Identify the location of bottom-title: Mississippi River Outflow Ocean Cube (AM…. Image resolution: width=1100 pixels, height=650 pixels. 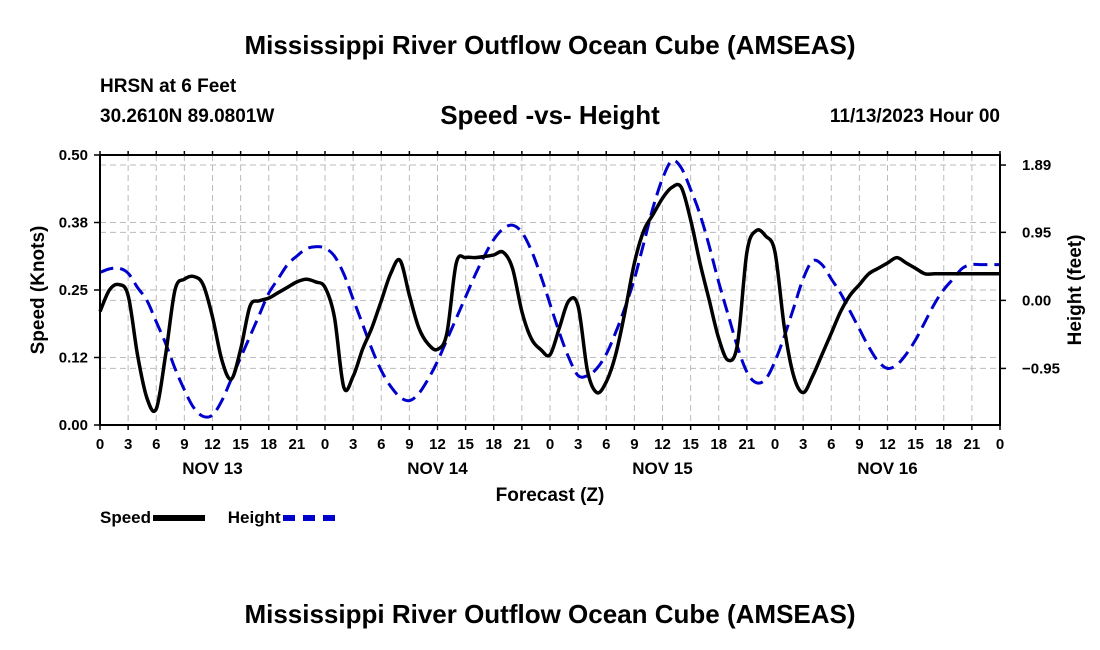
(550, 614).